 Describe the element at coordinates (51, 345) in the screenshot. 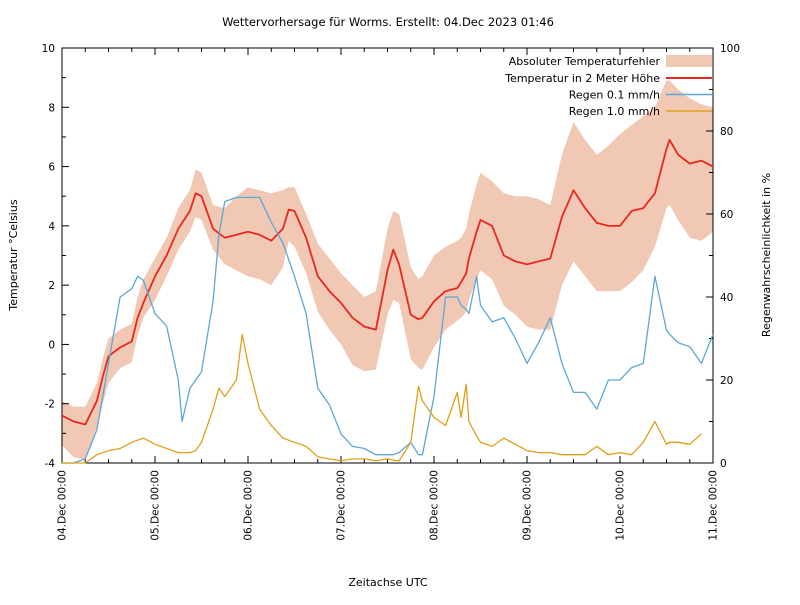

I see `y-left-tick-label: 0` at that location.